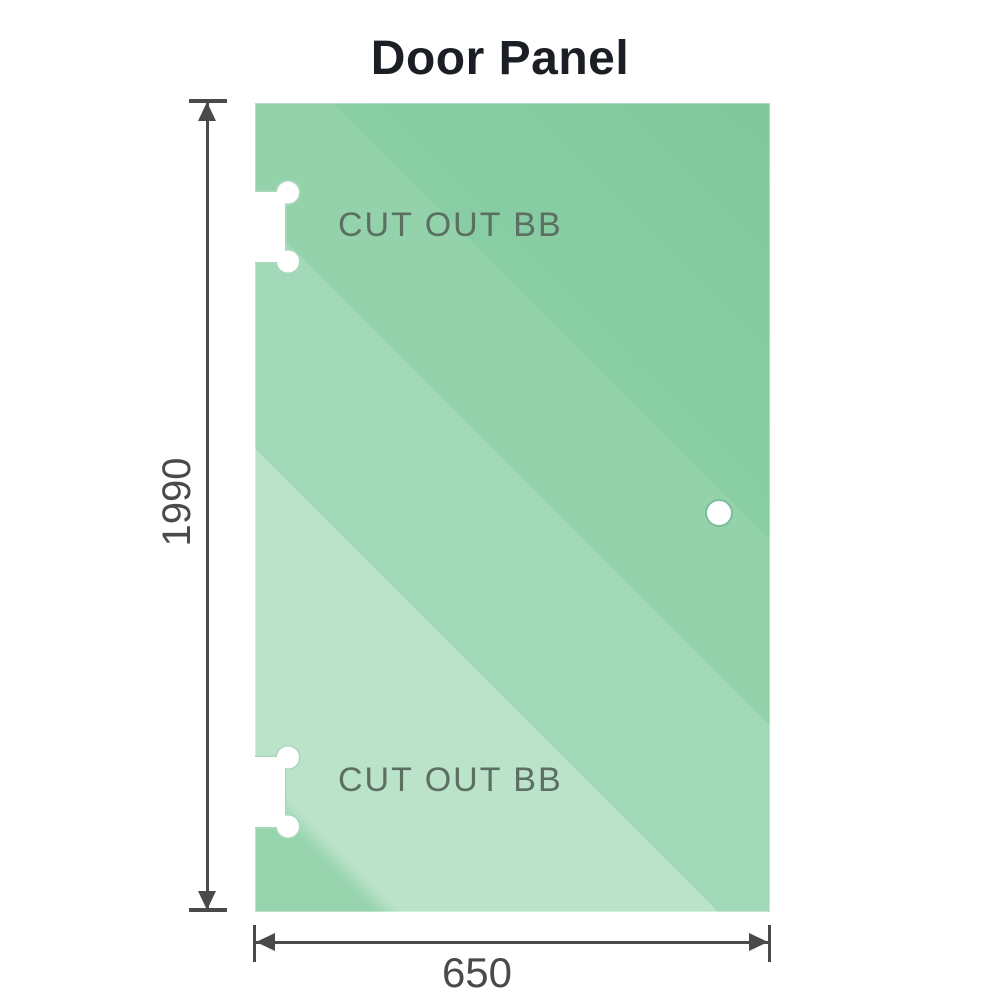  What do you see at coordinates (278, 792) in the screenshot?
I see `hinge-cutout-bottom-icon` at bounding box center [278, 792].